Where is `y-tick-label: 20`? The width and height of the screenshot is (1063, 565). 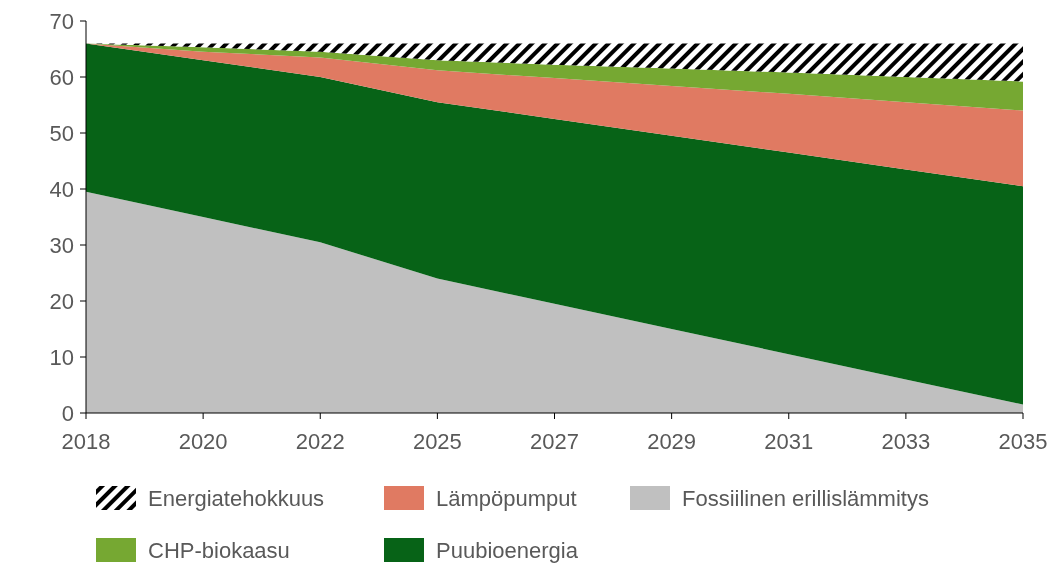 y-tick-label: 20 is located at coordinates (61, 301).